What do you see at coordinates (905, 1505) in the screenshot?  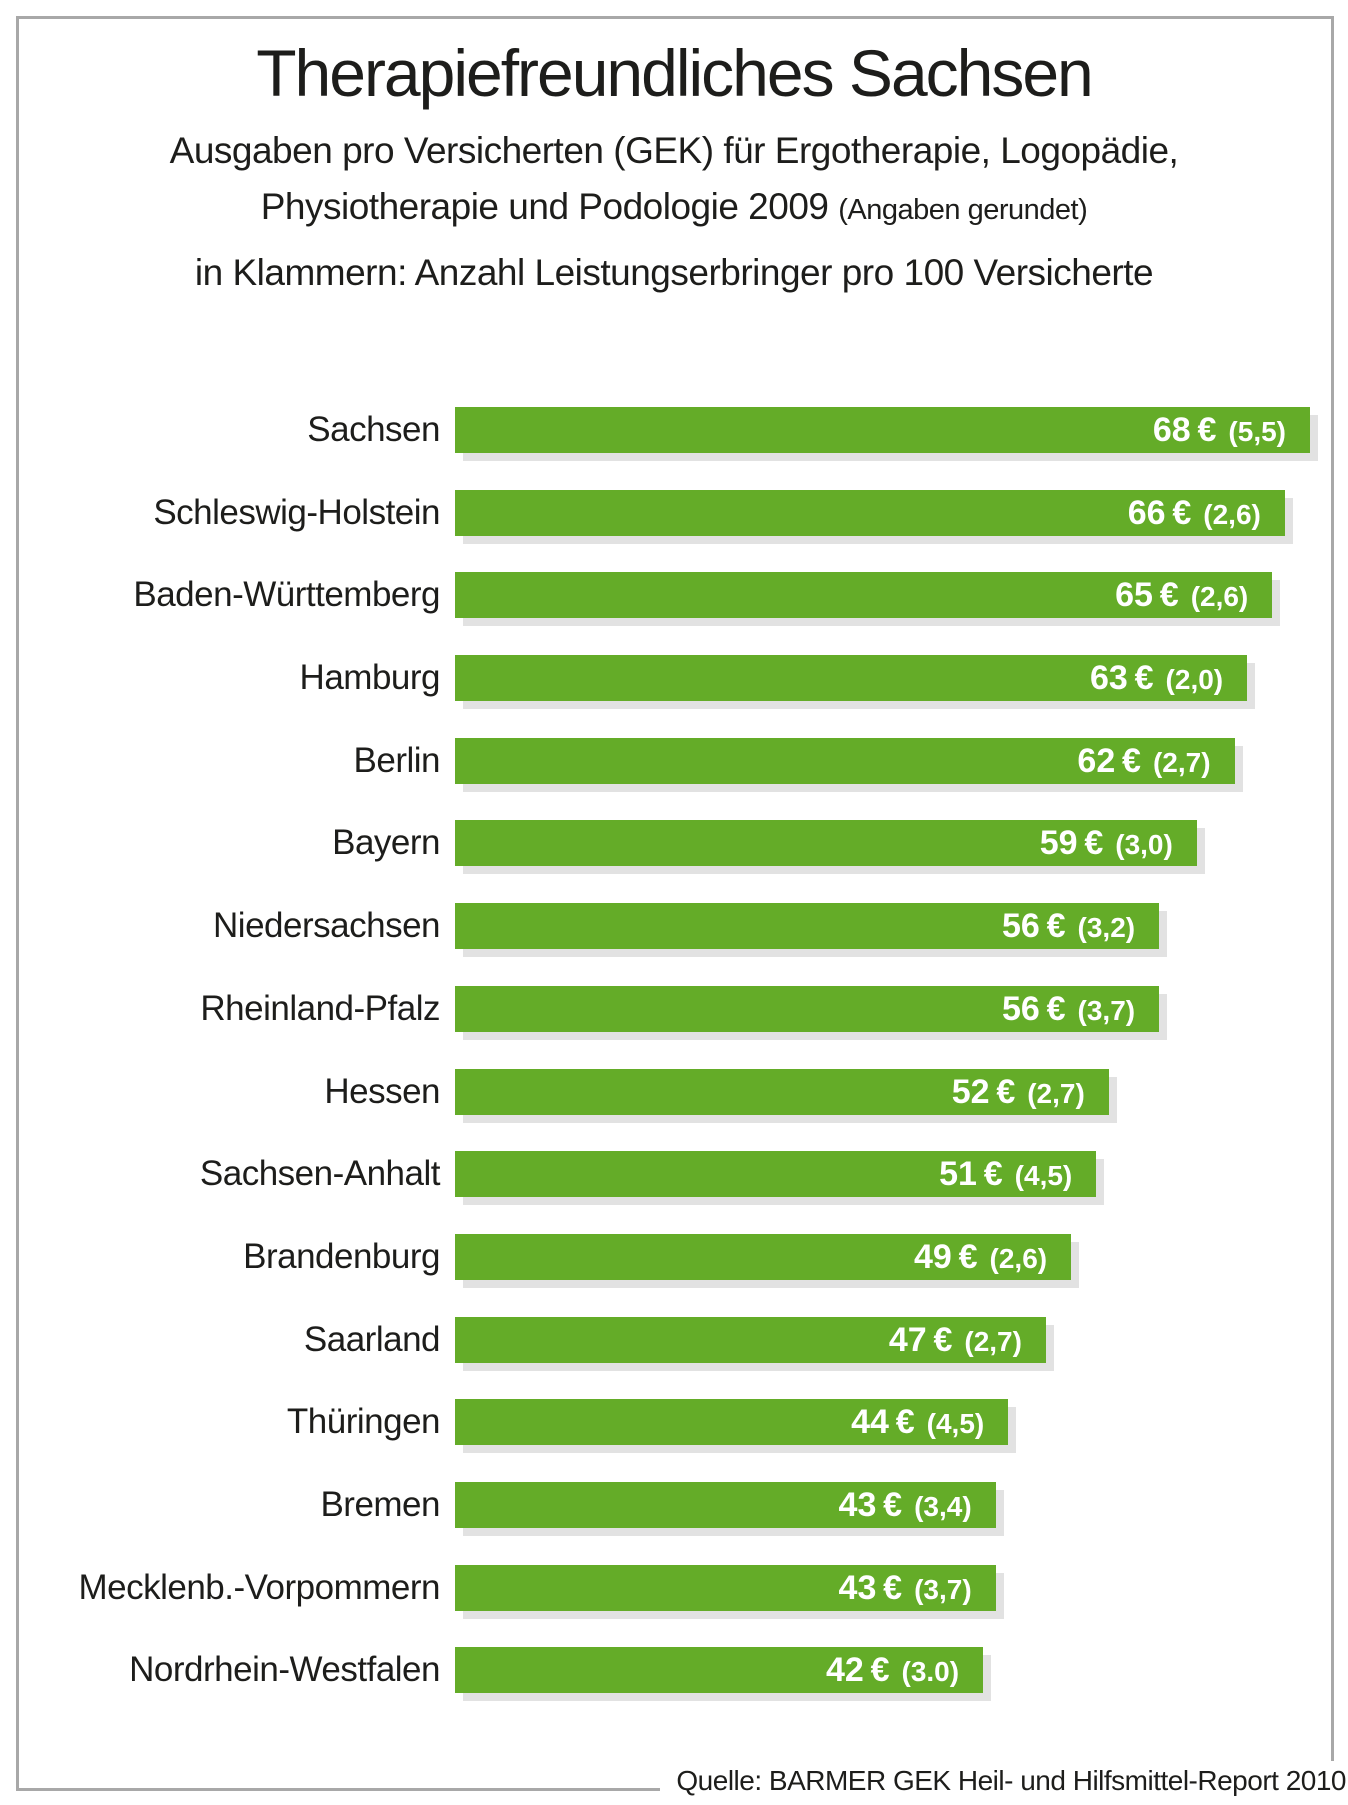 I see `bar-value: 43 € (3,4)` at bounding box center [905, 1505].